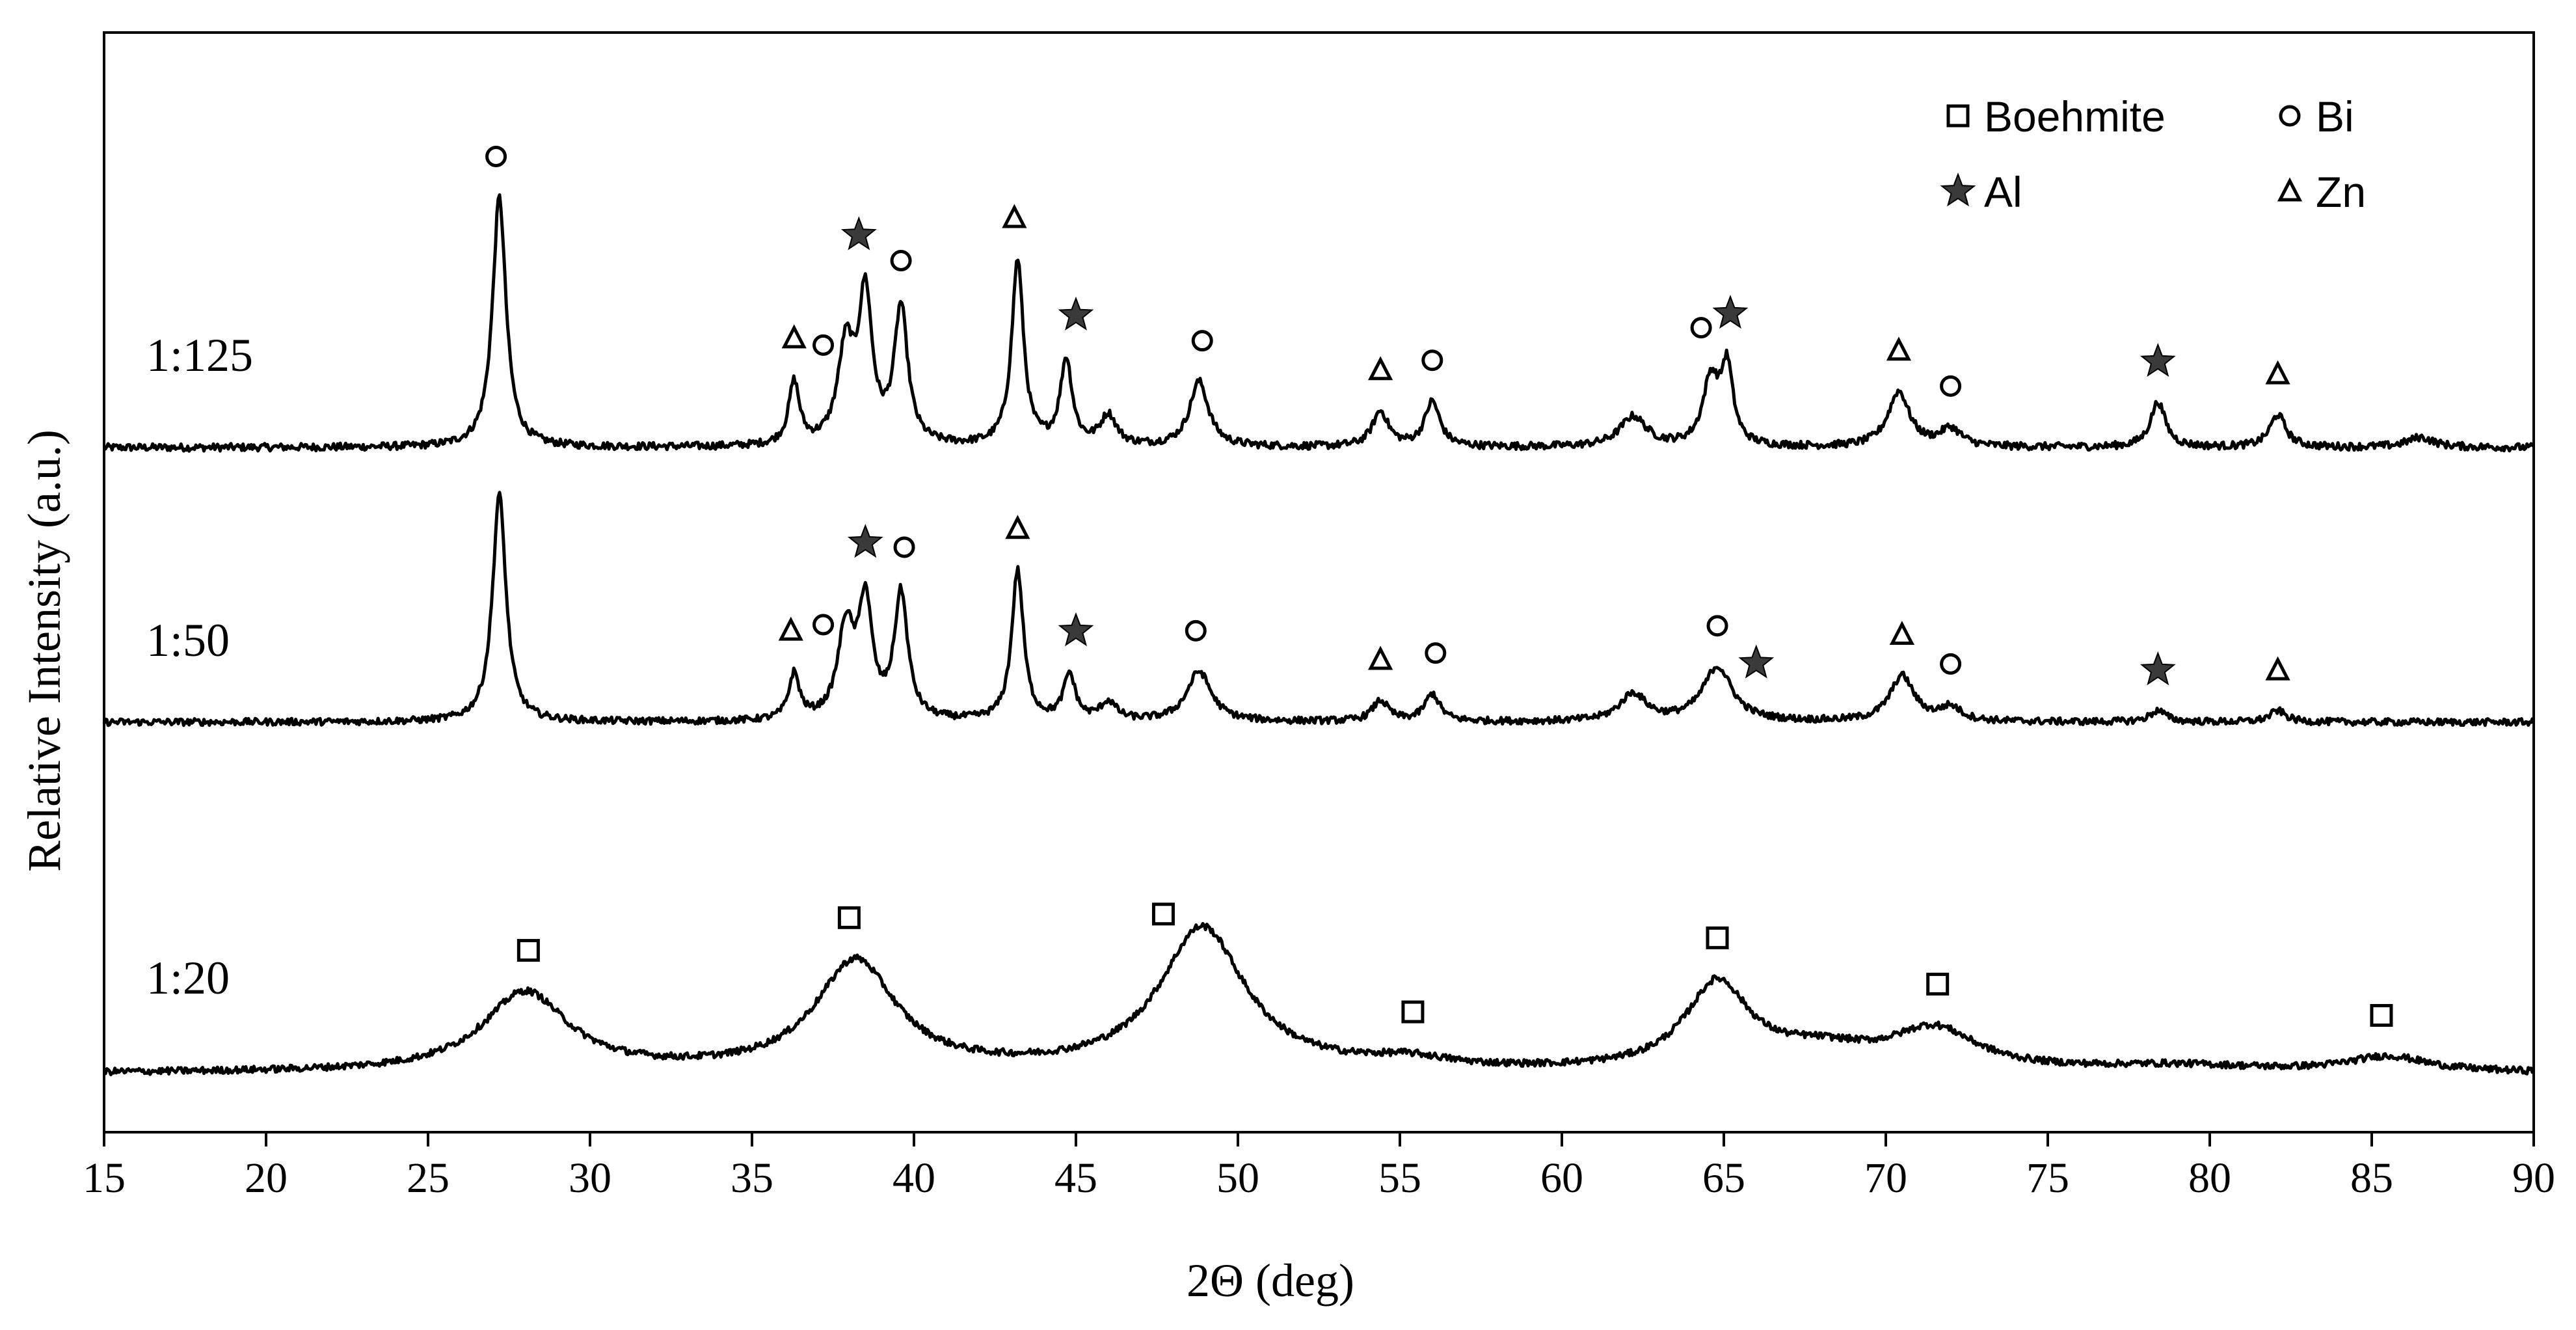 The height and width of the screenshot is (1330, 2576). What do you see at coordinates (1958, 116) in the screenshot?
I see `square-icon` at bounding box center [1958, 116].